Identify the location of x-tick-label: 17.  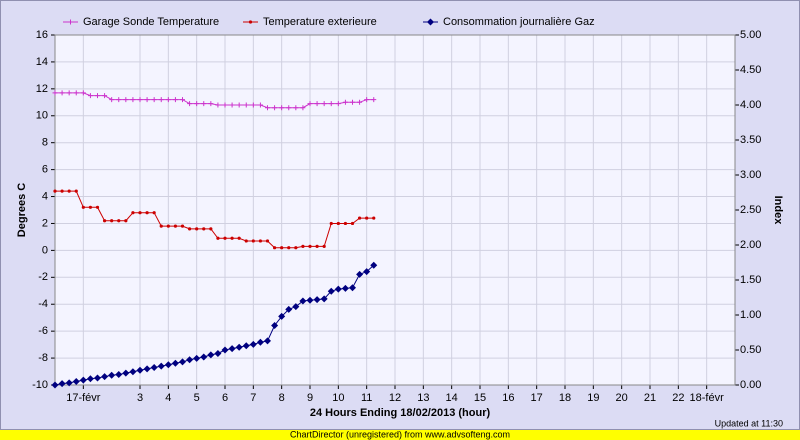
(537, 398).